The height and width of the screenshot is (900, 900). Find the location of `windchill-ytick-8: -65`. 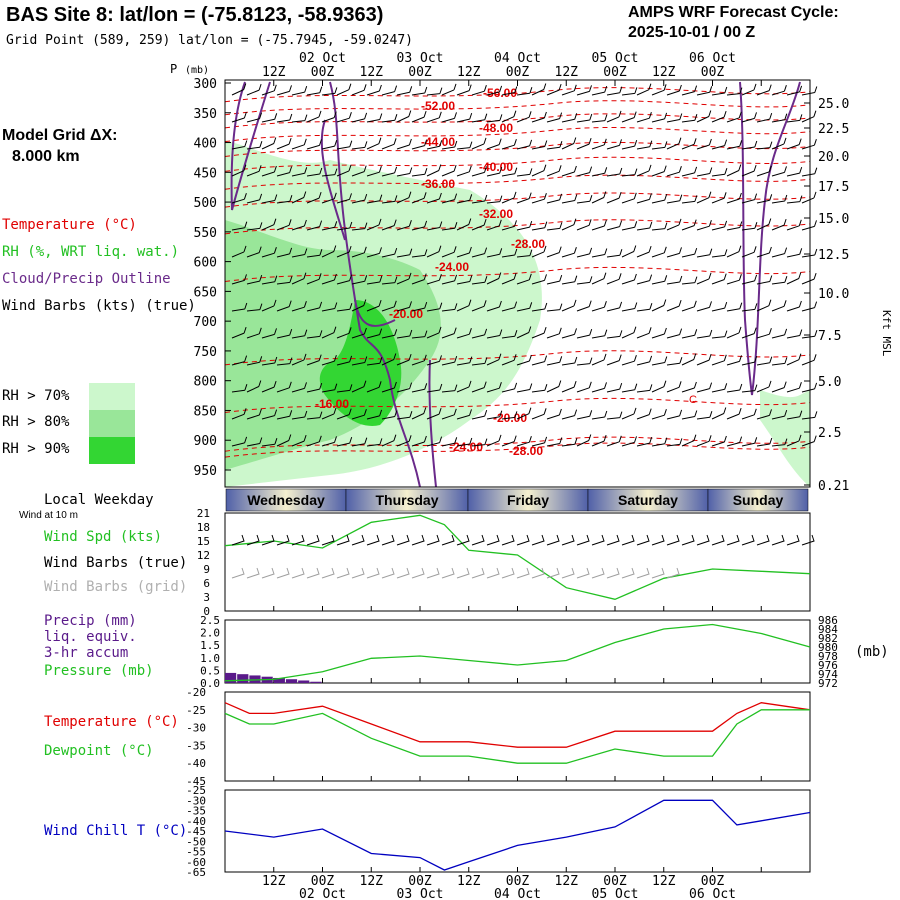

windchill-ytick-8: -65 is located at coordinates (196, 872).